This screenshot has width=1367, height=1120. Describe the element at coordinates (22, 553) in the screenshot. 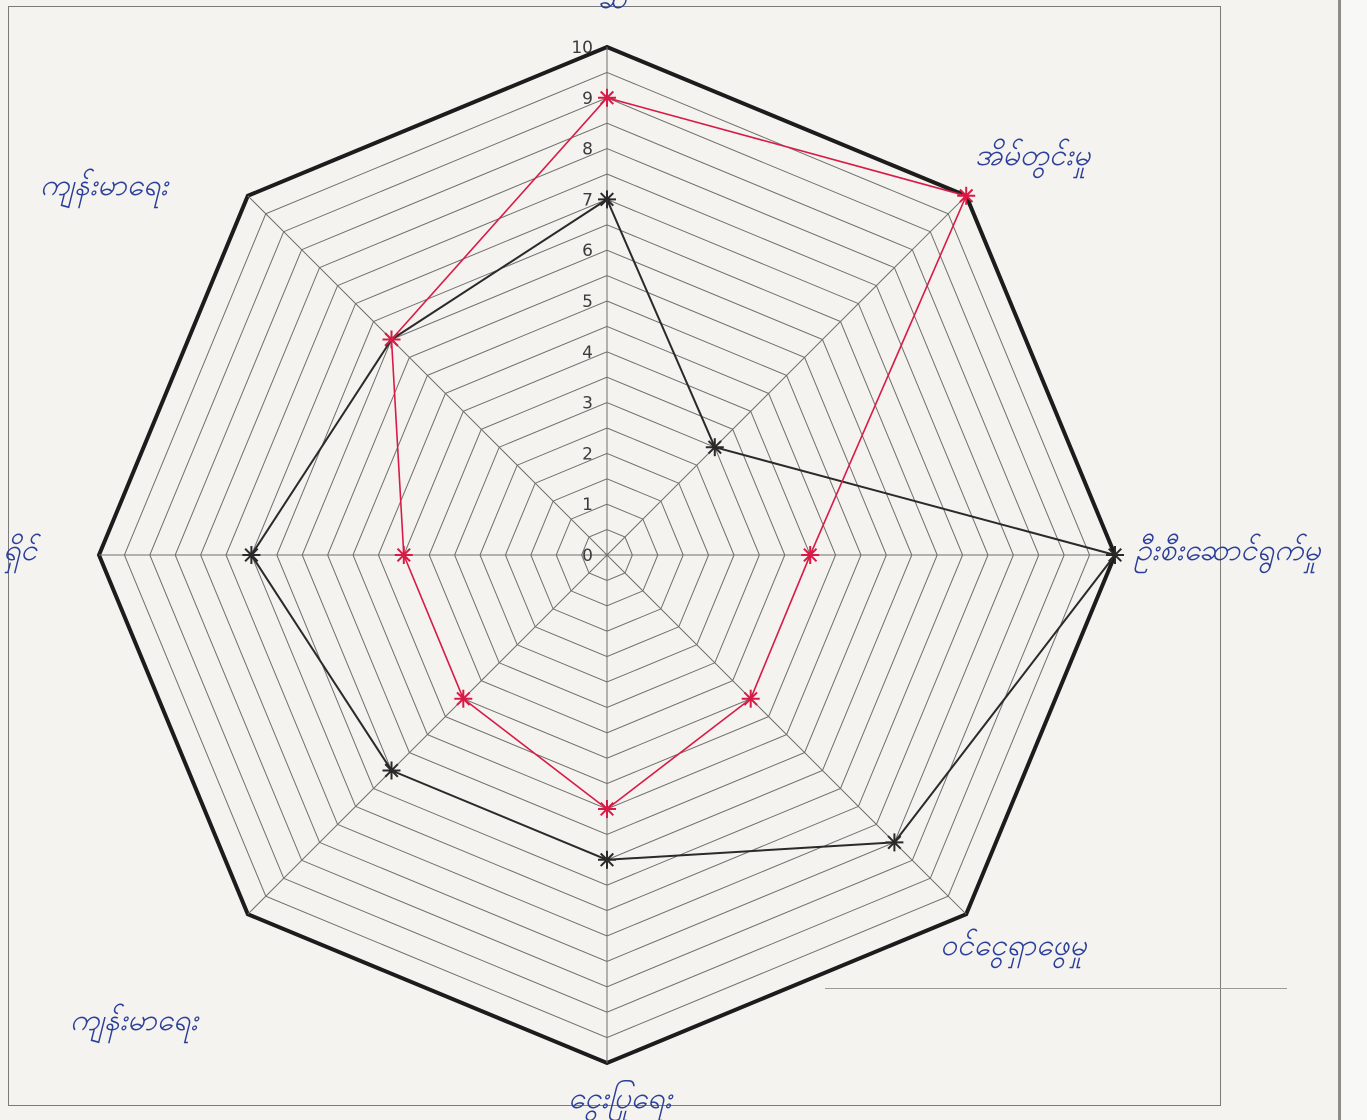

I see `category-label: ရှိင်` at that location.